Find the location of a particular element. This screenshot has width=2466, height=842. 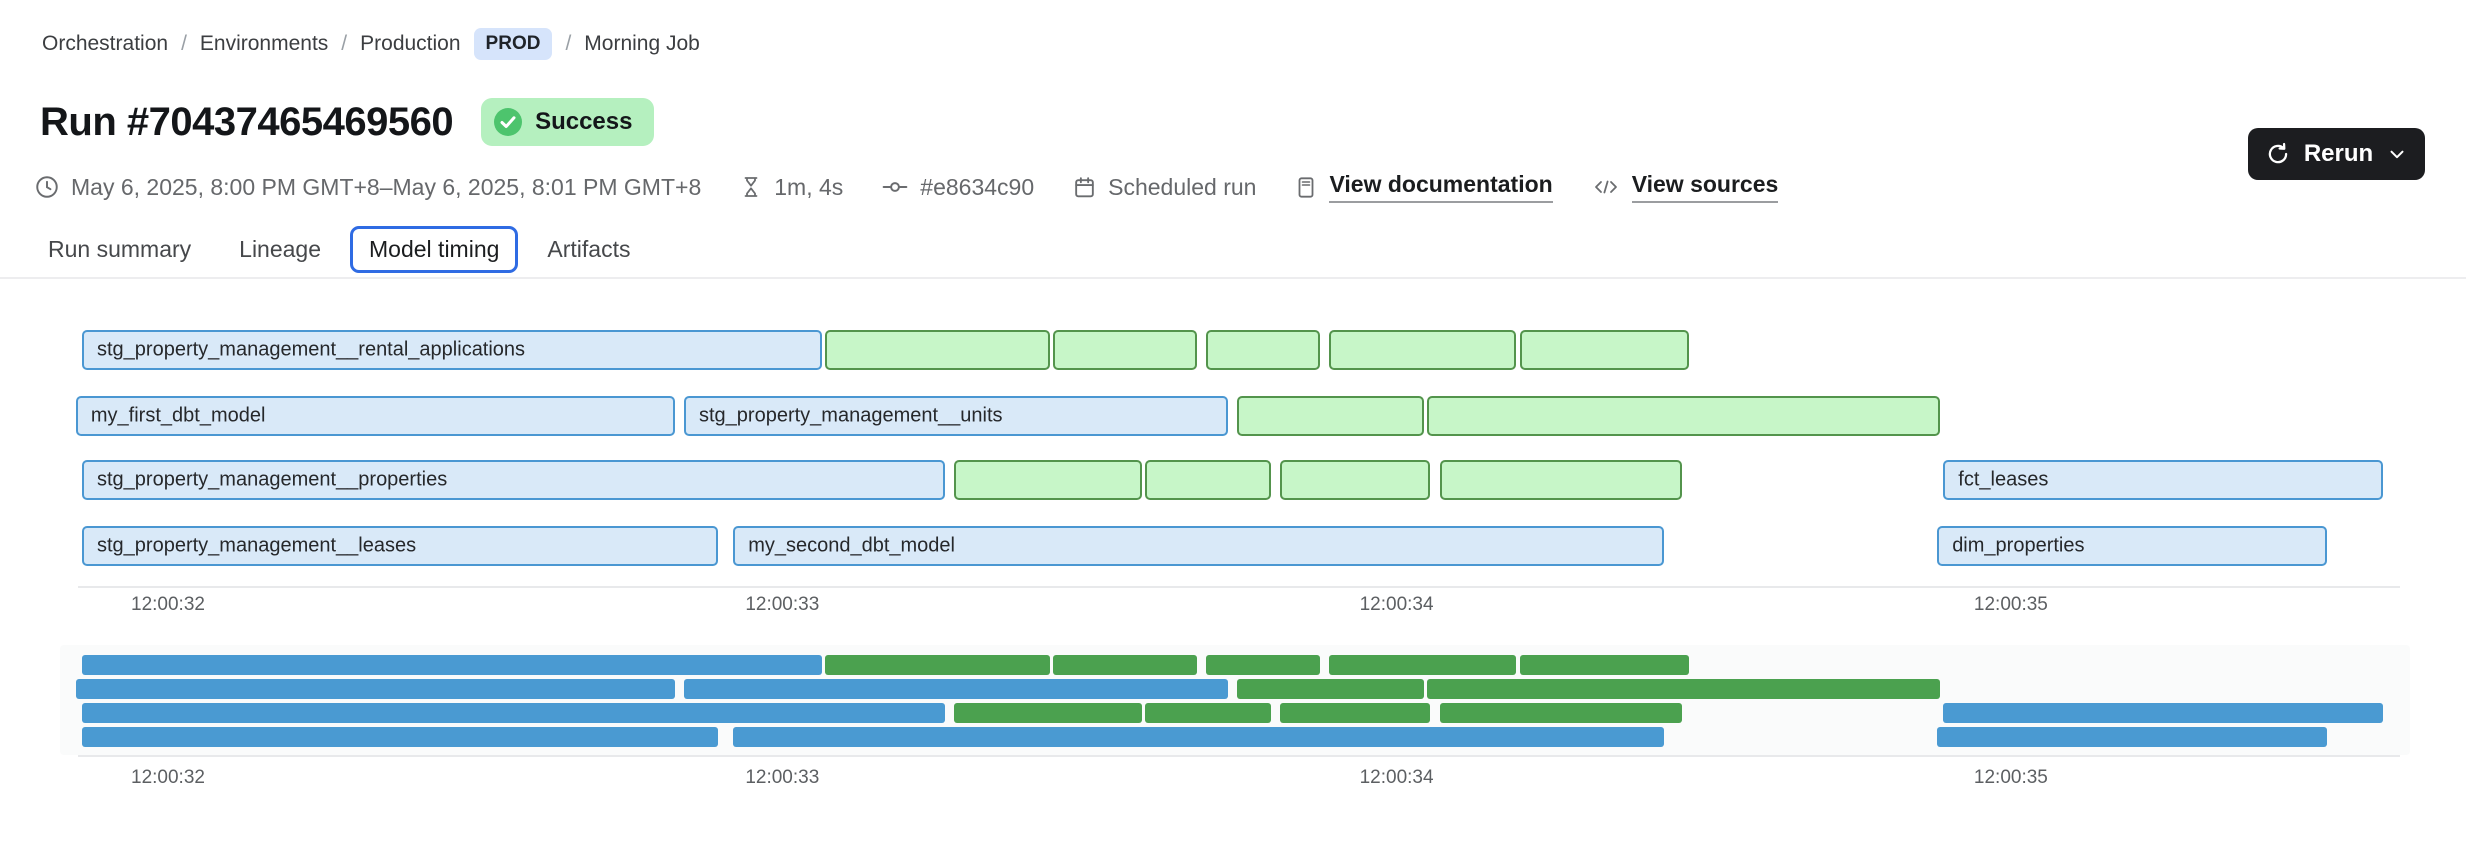

gantt-bar: fct_leases is located at coordinates (2163, 480).